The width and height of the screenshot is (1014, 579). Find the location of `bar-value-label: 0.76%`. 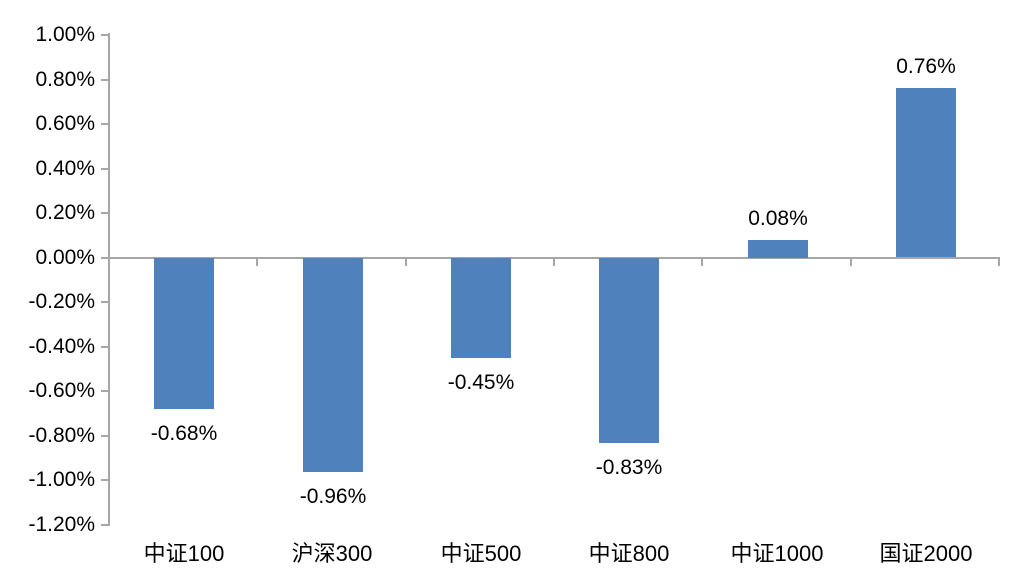

bar-value-label: 0.76% is located at coordinates (926, 66).